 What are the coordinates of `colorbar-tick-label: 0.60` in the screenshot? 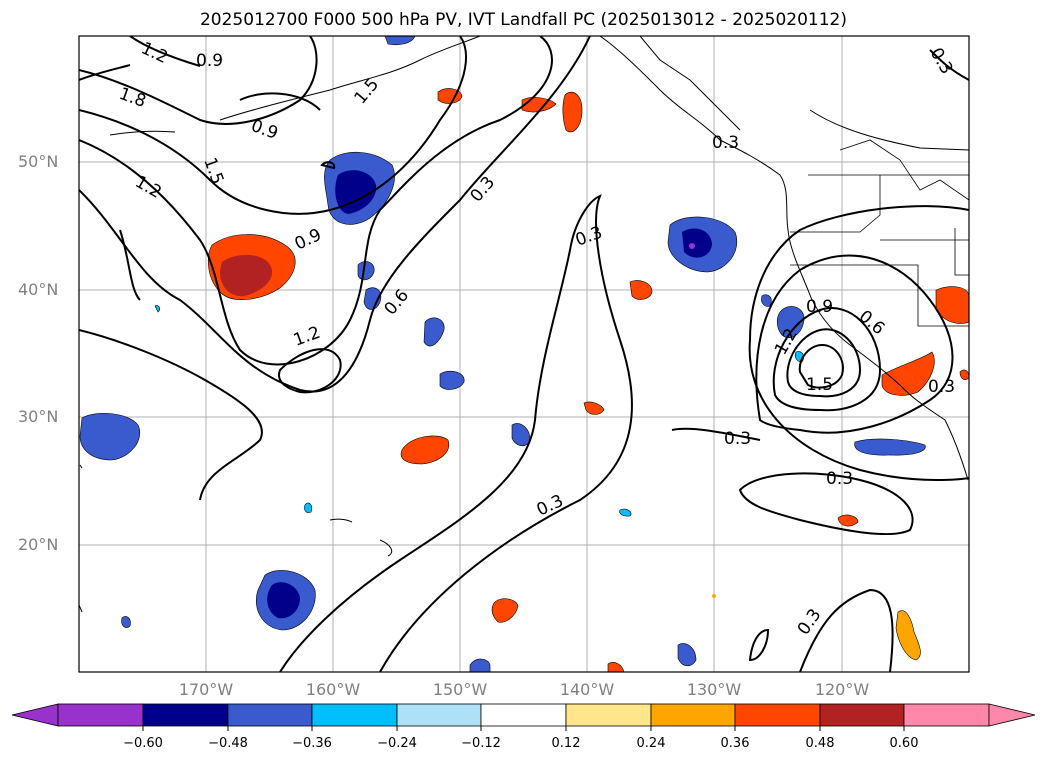 It's located at (904, 743).